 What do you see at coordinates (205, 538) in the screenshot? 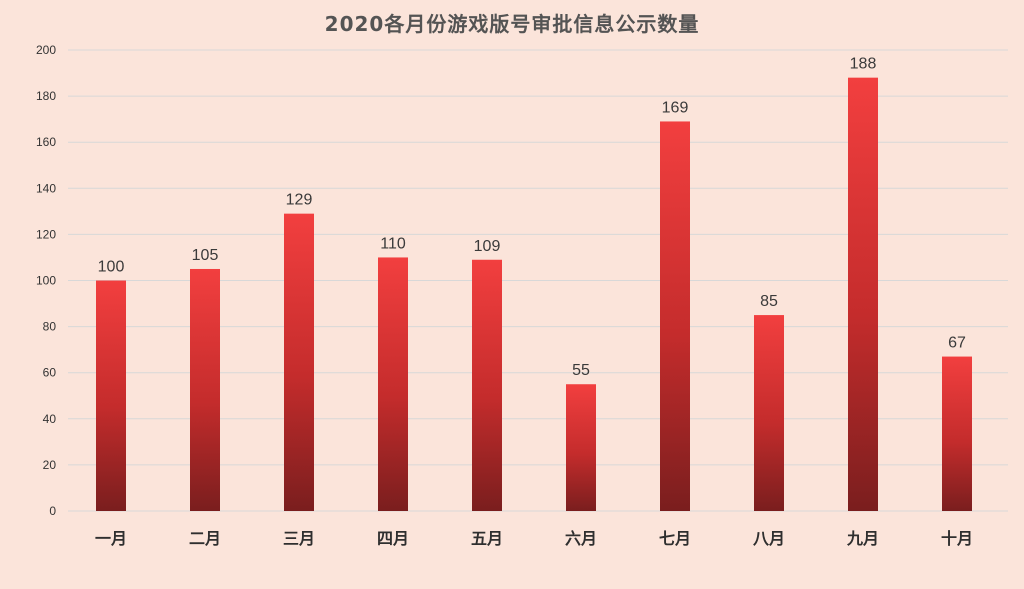
I see `x-category-label: 二月` at bounding box center [205, 538].